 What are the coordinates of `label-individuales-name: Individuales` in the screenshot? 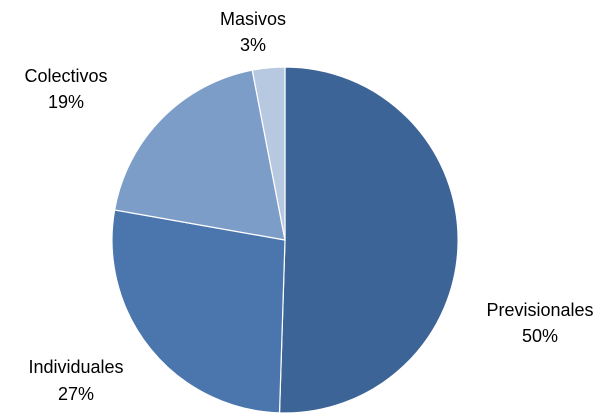 It's located at (75, 367).